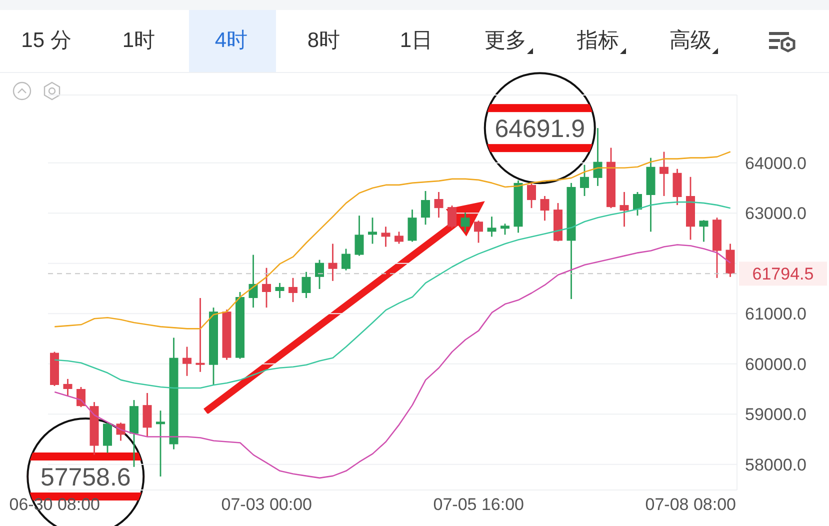 This screenshot has width=829, height=526. What do you see at coordinates (478, 504) in the screenshot?
I see `x-tick-label: 07-05 16:00` at bounding box center [478, 504].